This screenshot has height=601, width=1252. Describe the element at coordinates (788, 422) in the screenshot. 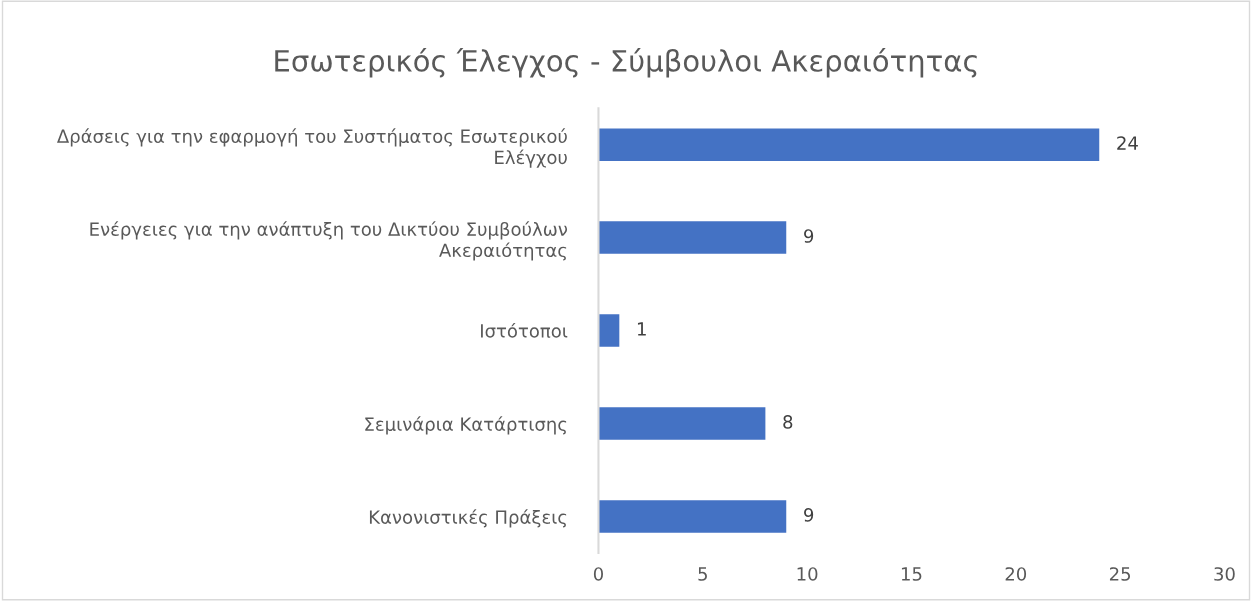

I see `data-label: 8` at that location.